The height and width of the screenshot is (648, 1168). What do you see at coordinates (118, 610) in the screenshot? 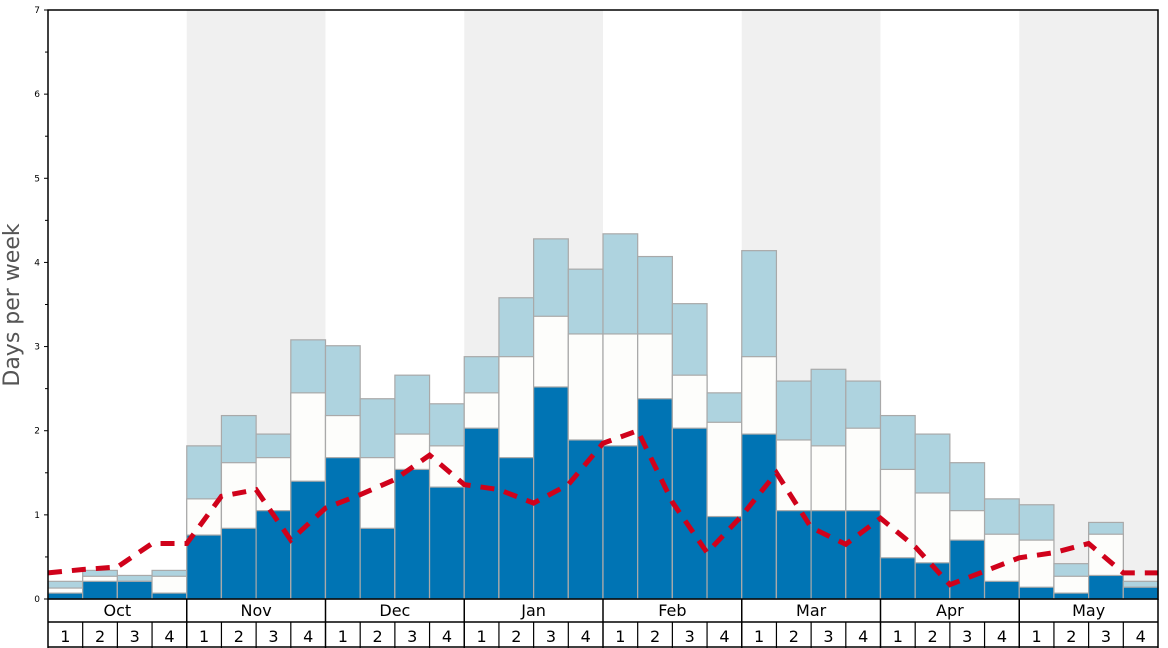
I see `month-label-oct: Oct` at bounding box center [118, 610].